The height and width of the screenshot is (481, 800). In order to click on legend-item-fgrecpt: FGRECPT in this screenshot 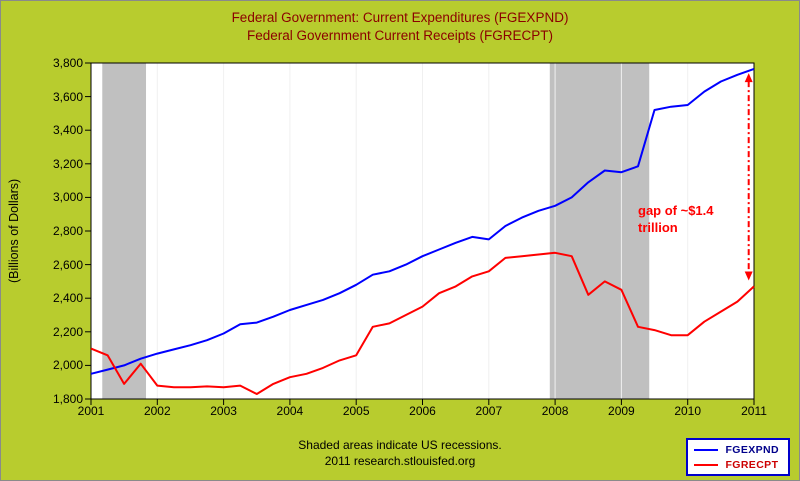, I will do `click(736, 464)`.